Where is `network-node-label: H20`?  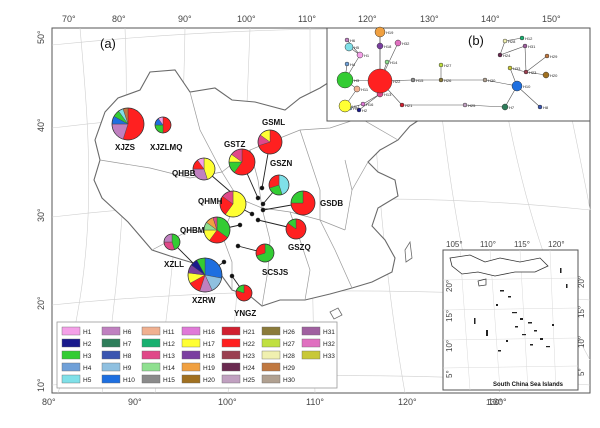
network-node-label: H20 is located at coordinates (554, 75).